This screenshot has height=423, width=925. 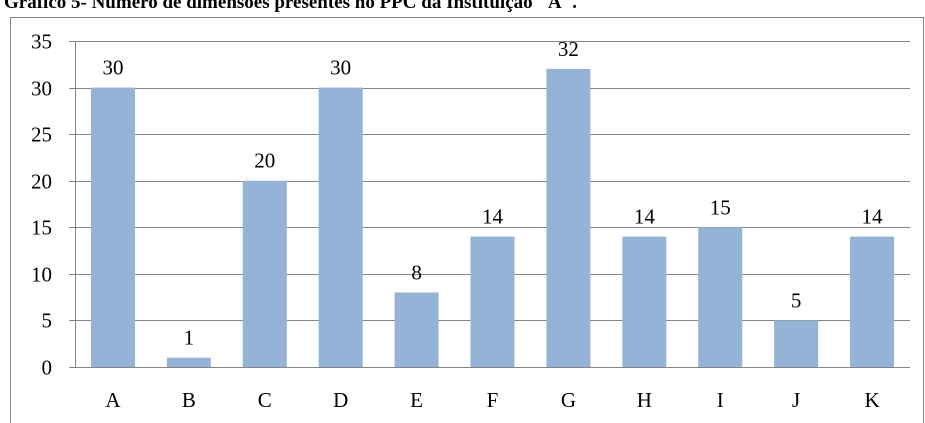 What do you see at coordinates (720, 207) in the screenshot?
I see `data-label-I: 15` at bounding box center [720, 207].